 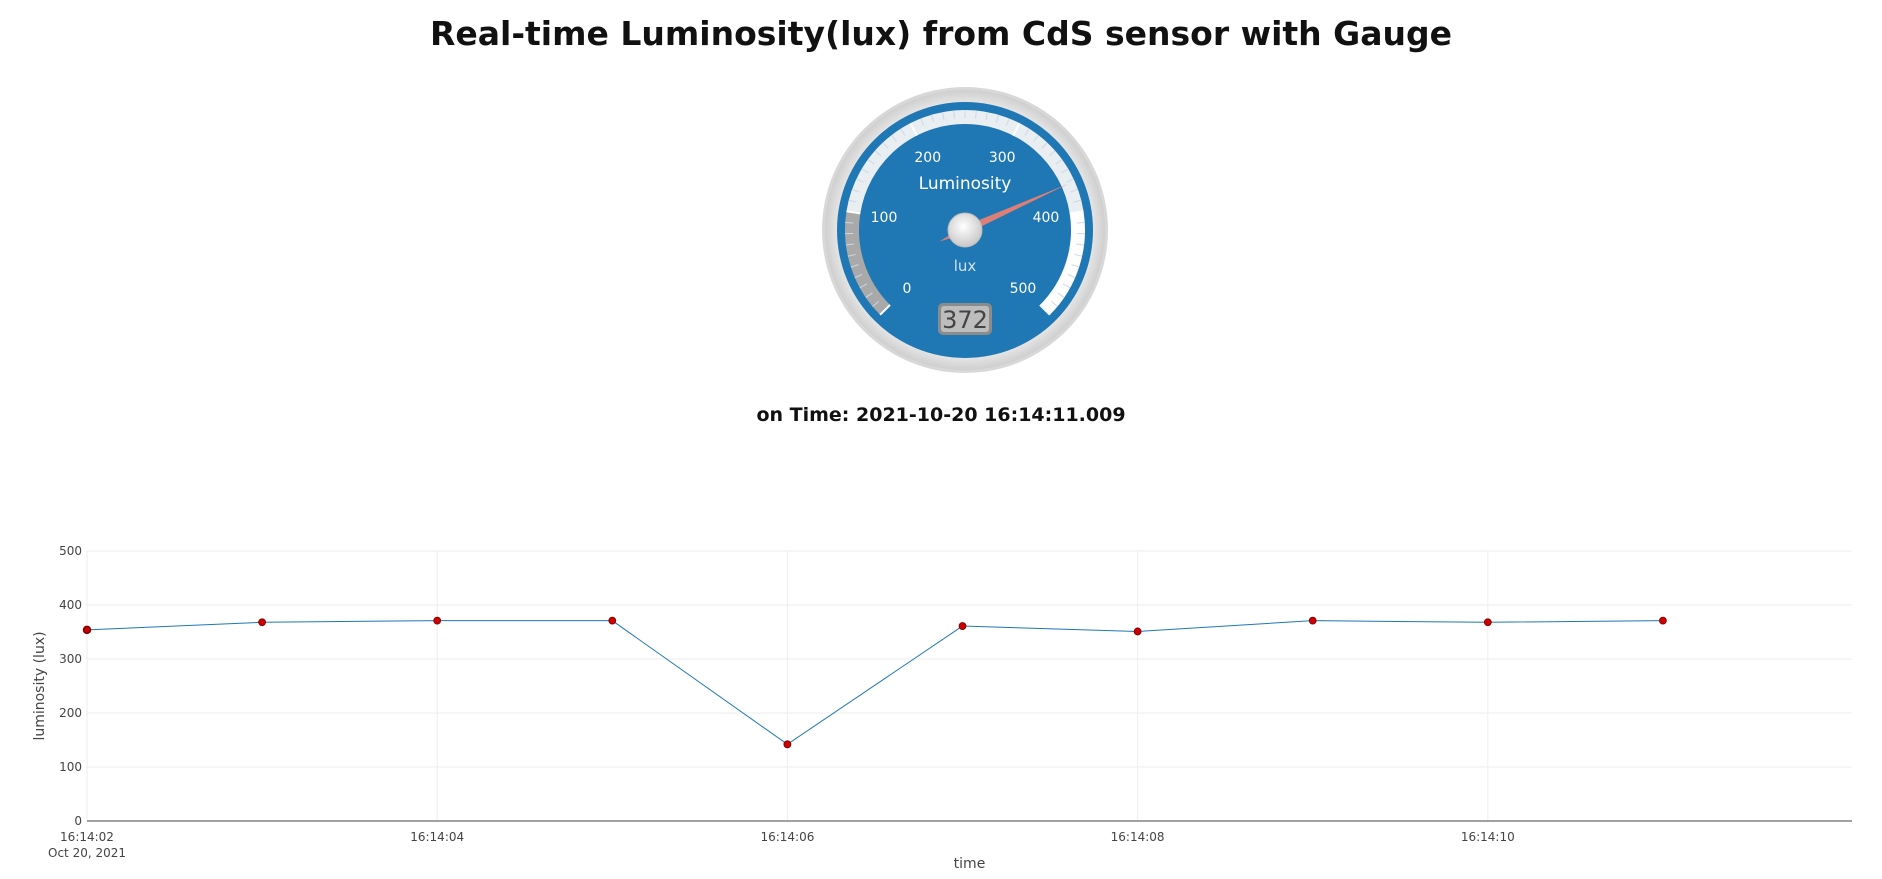 I want to click on gauge-tick-label: 400, so click(x=1046, y=218).